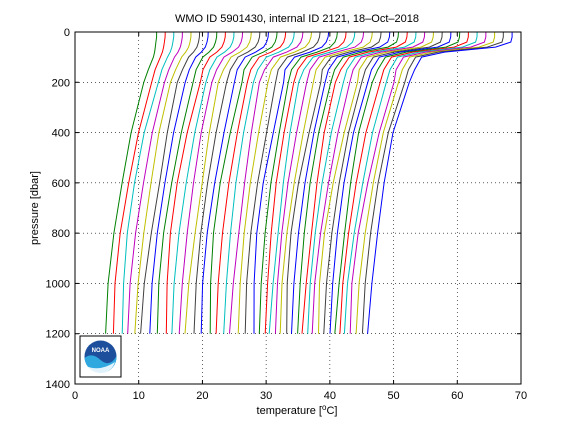  I want to click on x-tick-label: 40, so click(330, 396).